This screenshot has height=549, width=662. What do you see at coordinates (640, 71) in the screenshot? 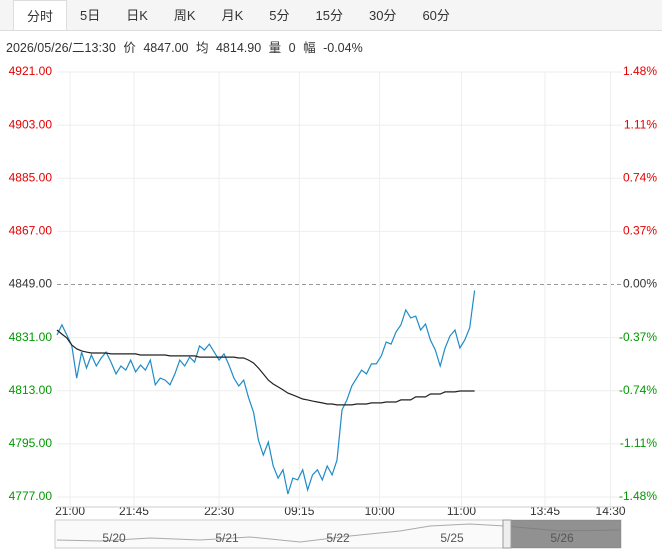
I see `y2-tick-label: 1.48%` at bounding box center [640, 71].